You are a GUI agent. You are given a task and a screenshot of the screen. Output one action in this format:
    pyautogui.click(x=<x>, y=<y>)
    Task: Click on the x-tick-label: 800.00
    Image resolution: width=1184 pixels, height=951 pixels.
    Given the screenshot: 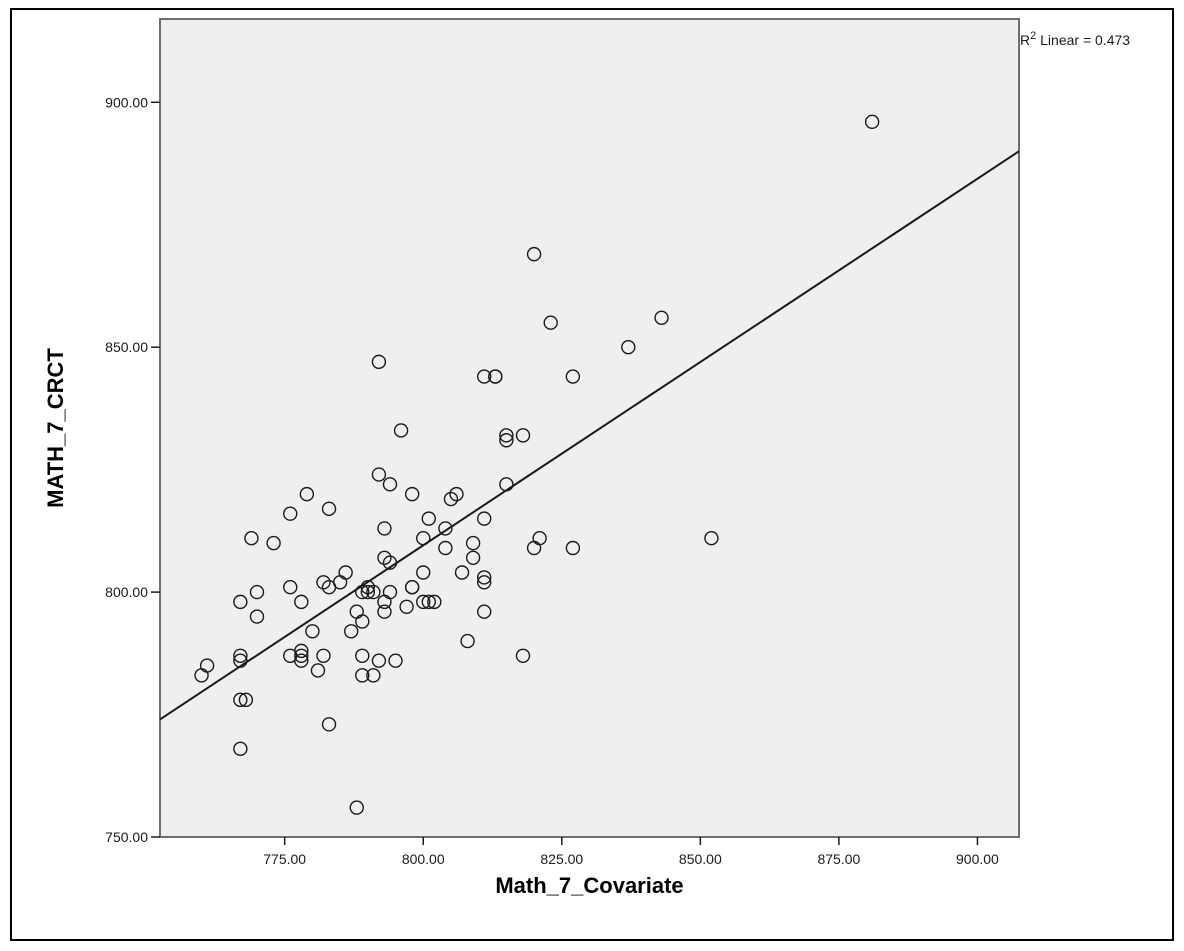 What is the action you would take?
    pyautogui.click(x=423, y=859)
    